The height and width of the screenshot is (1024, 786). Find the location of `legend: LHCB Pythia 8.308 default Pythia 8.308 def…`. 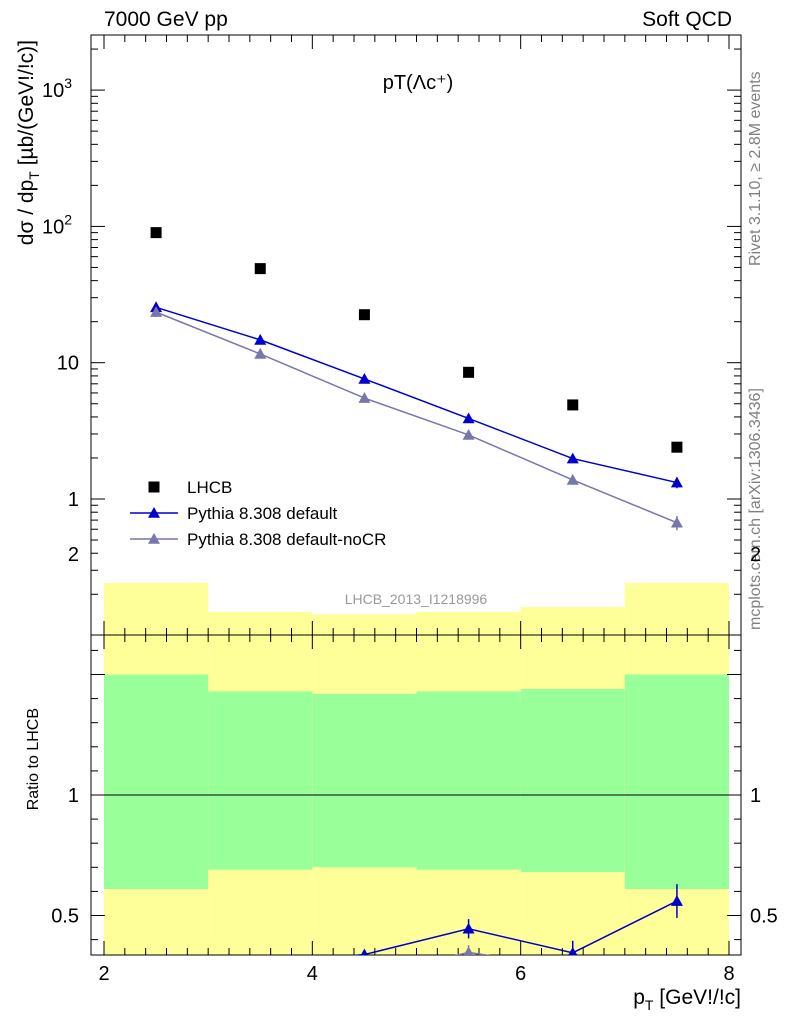

legend: LHCB Pythia 8.308 default Pythia 8.308 def… is located at coordinates (258, 513).